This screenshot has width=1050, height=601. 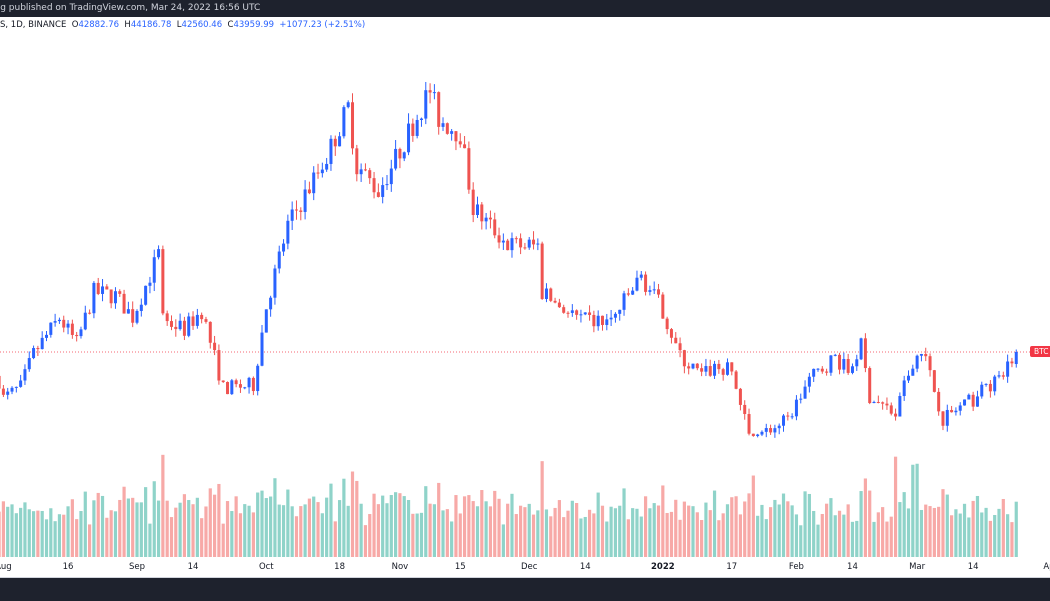 What do you see at coordinates (322, 25) in the screenshot?
I see `change-value: +1077.23 (+2.51%)` at bounding box center [322, 25].